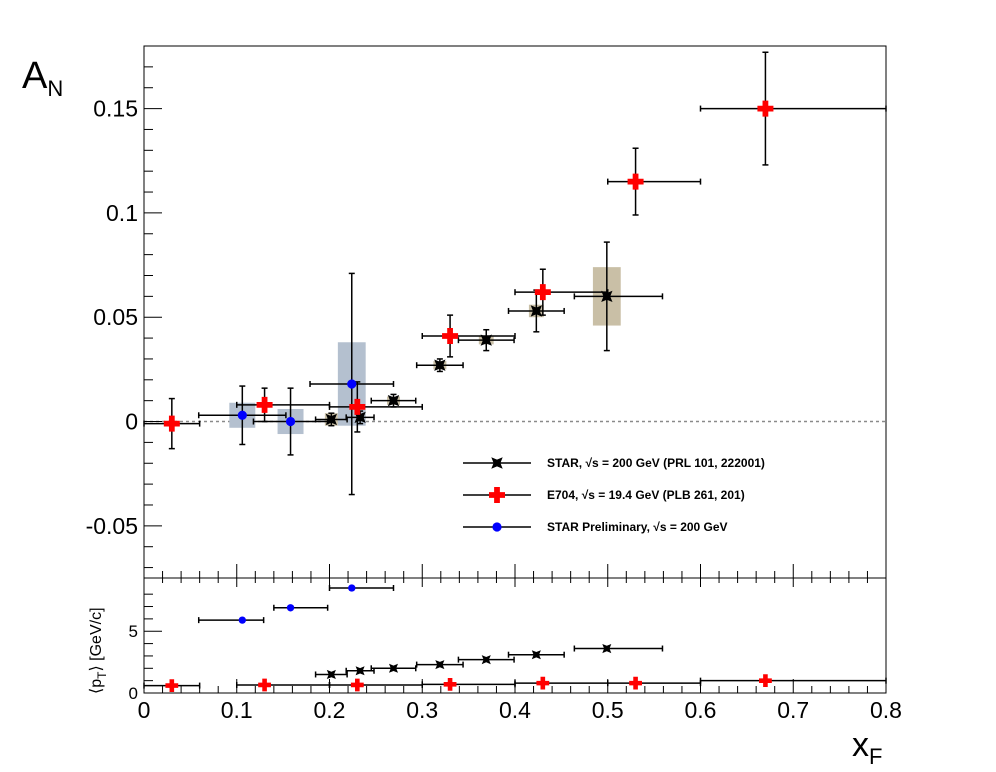 The width and height of the screenshot is (996, 772). Describe the element at coordinates (637, 527) in the screenshot. I see `legend-label: STAR Preliminary, √s = 200 GeV` at that location.